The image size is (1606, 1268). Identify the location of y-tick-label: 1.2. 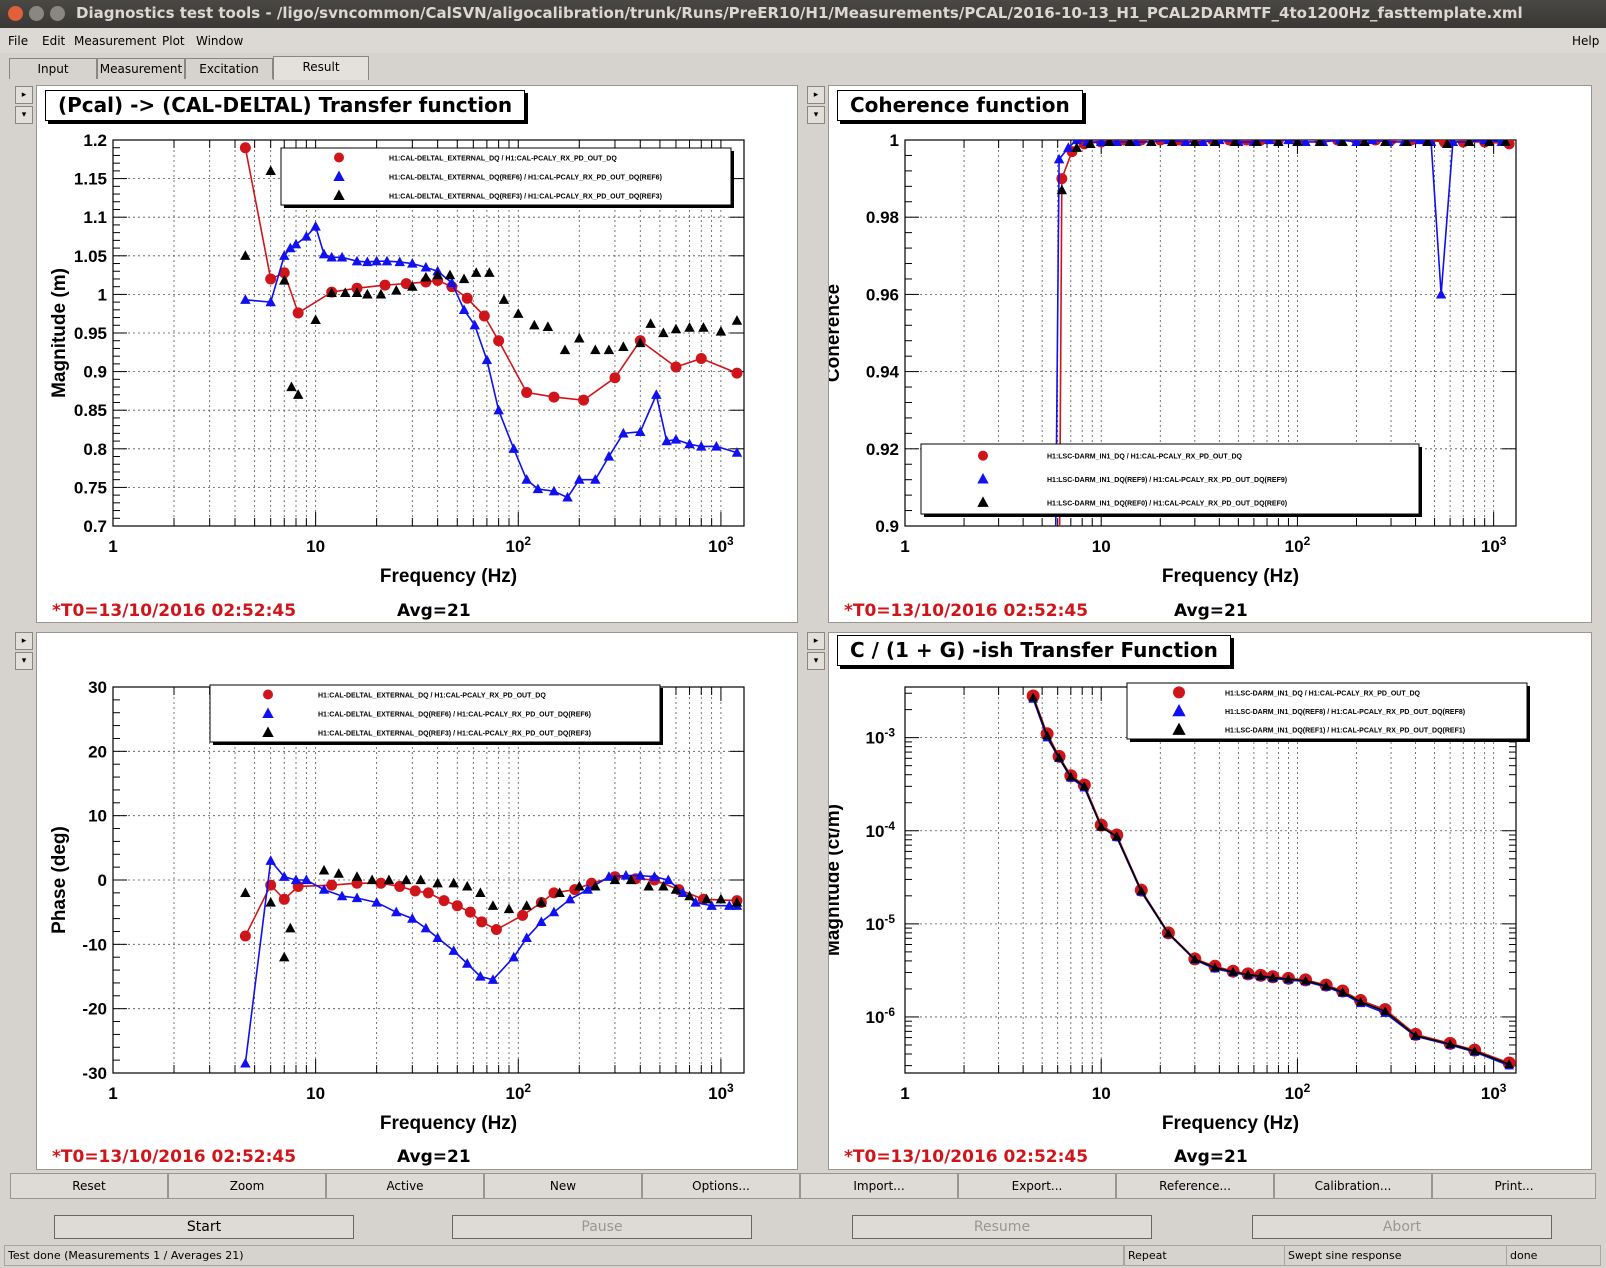
(95, 140).